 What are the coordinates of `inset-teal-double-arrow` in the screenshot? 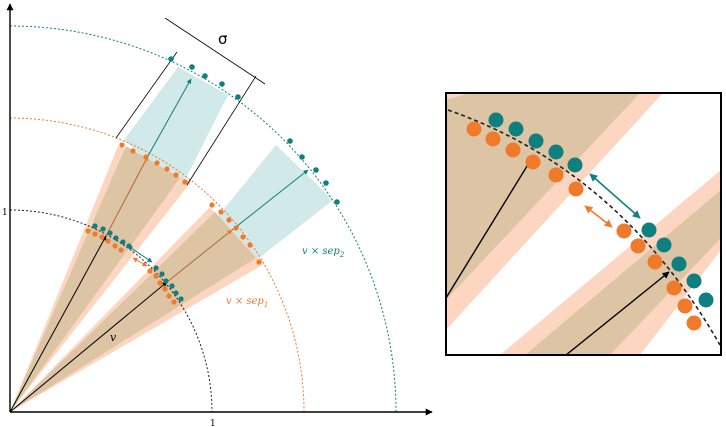 It's located at (615, 196).